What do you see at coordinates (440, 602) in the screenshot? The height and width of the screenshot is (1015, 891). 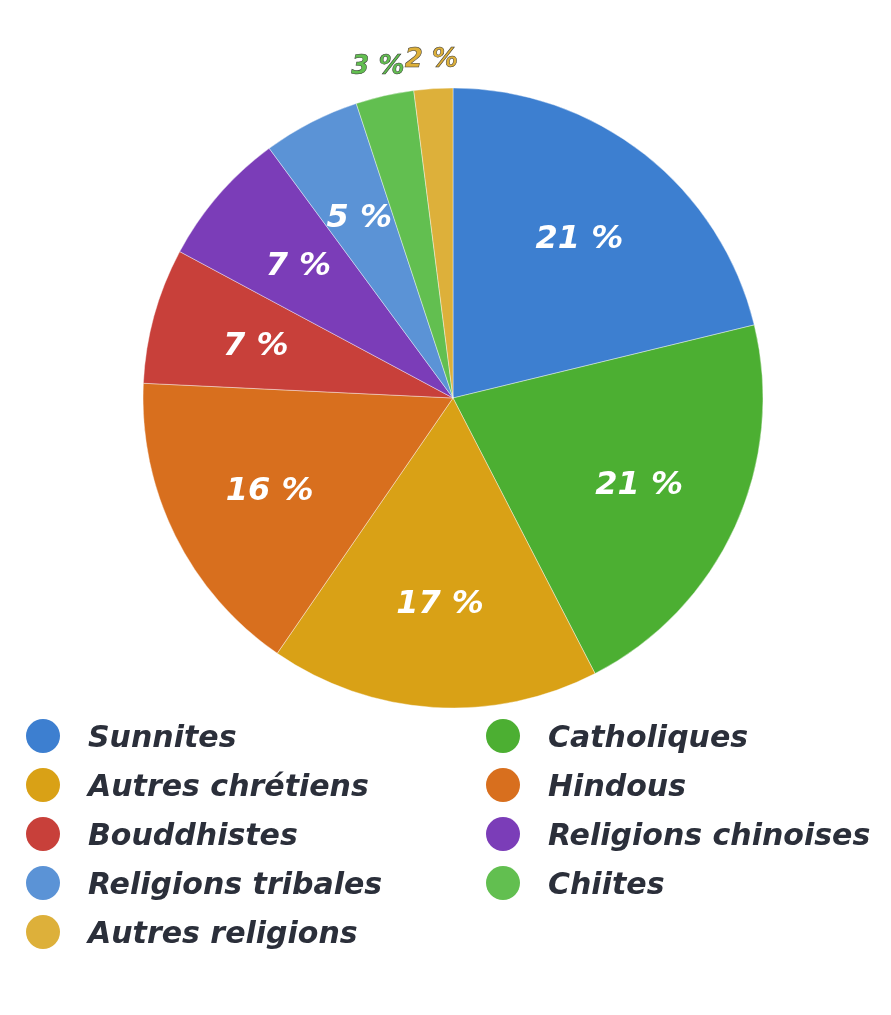 I see `data-label: 17 %` at bounding box center [440, 602].